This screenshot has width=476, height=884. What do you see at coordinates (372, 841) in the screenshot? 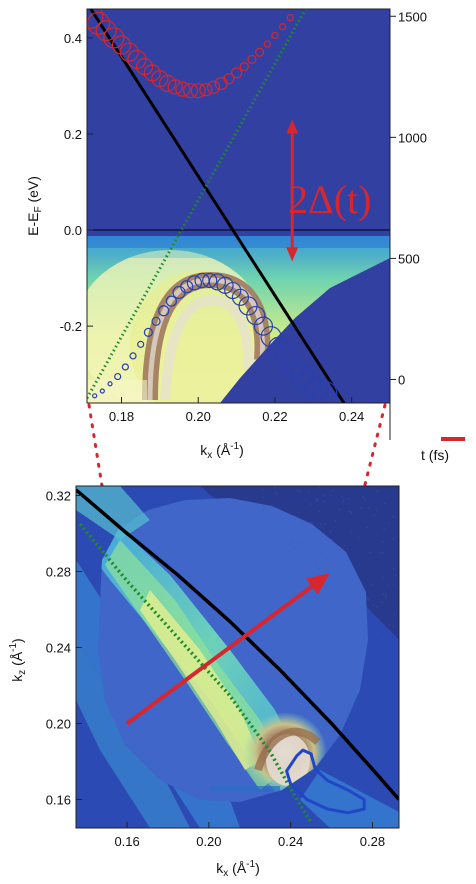
I see `bottom-x-tick-label: 0.28` at bounding box center [372, 841].